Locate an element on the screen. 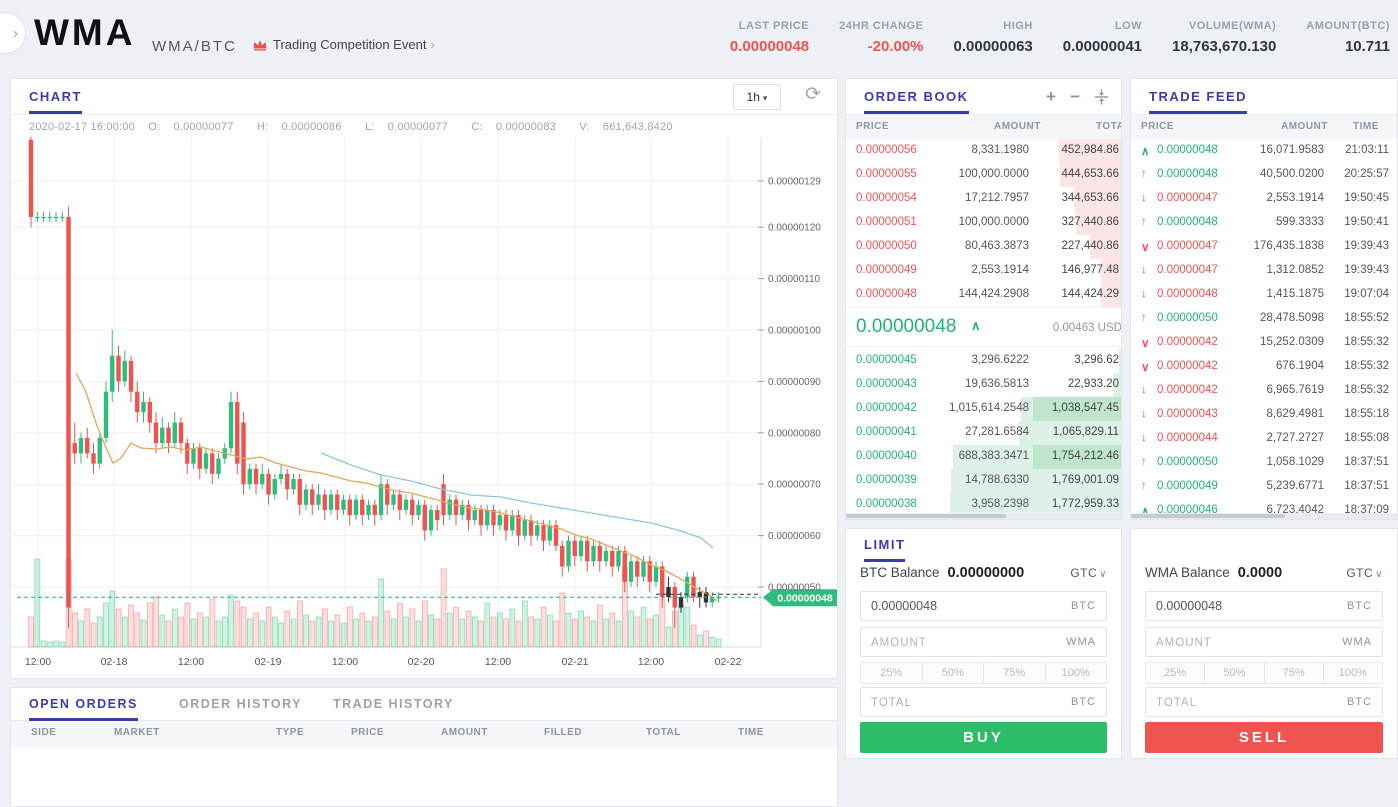  tif-dropdown-buy: GTC ∨ is located at coordinates (1088, 573).